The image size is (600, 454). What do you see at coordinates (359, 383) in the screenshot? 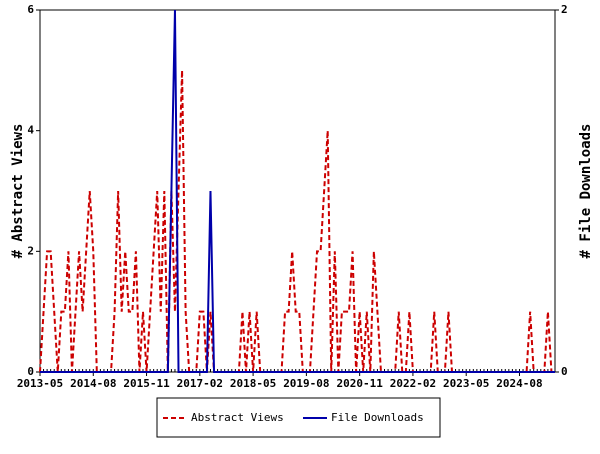
I see `x-tick-label: 2020-11` at bounding box center [359, 383].